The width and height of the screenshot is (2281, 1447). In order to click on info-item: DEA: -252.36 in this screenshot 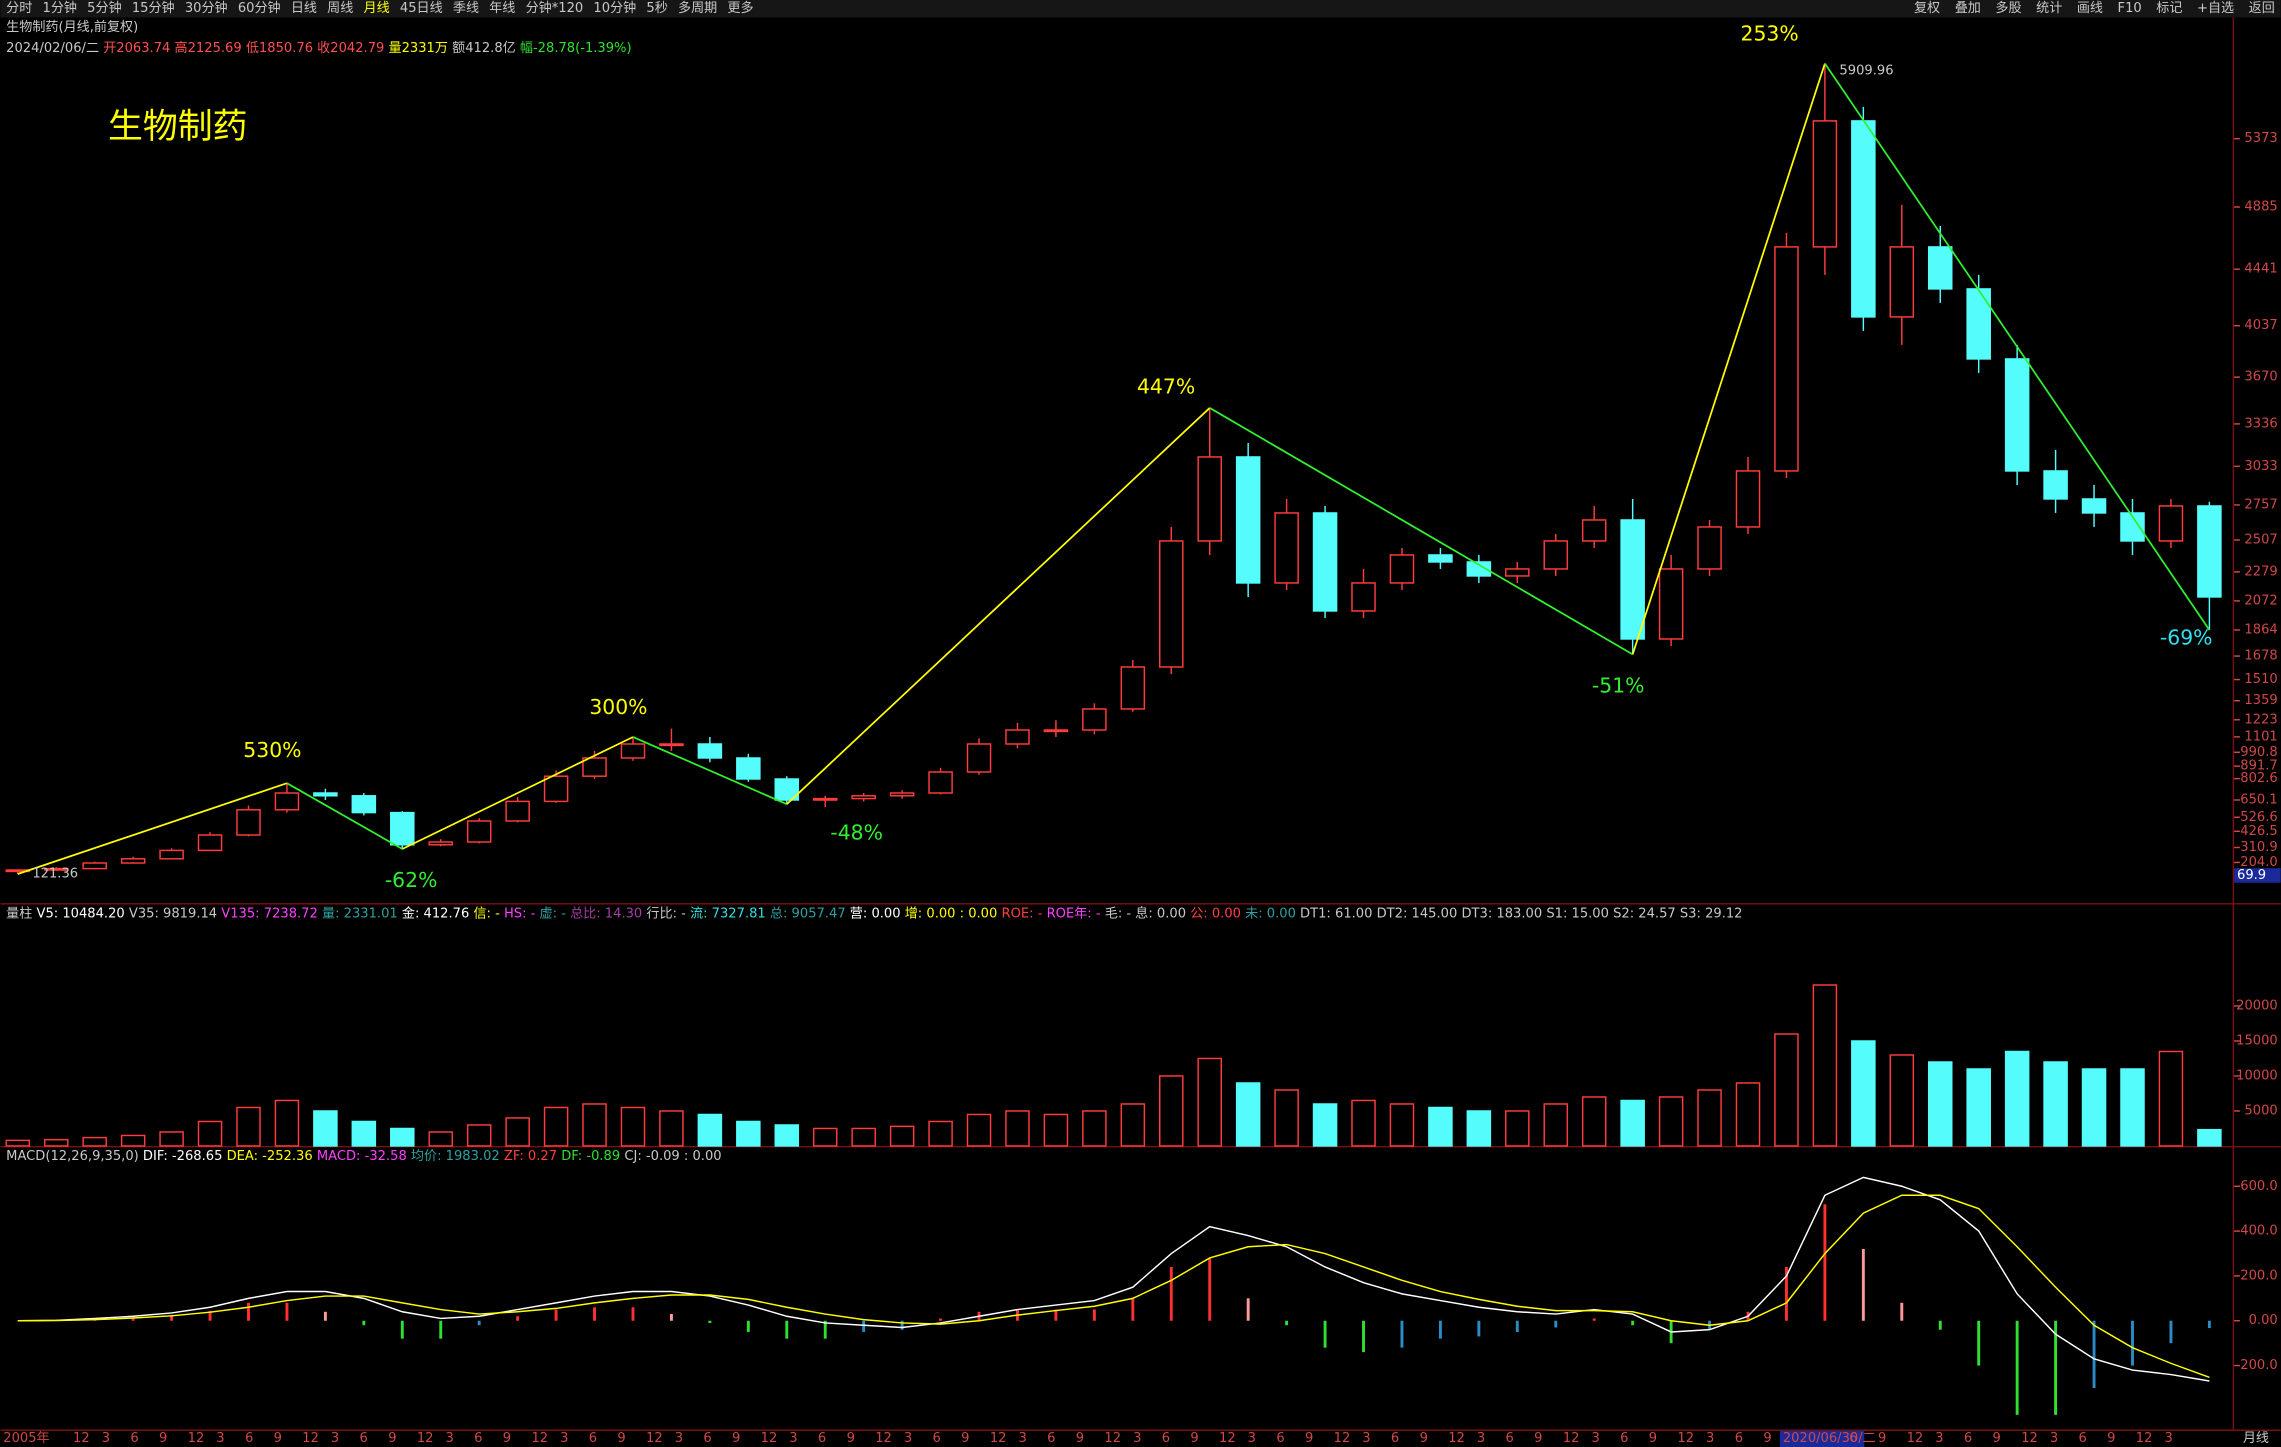, I will do `click(272, 1156)`.